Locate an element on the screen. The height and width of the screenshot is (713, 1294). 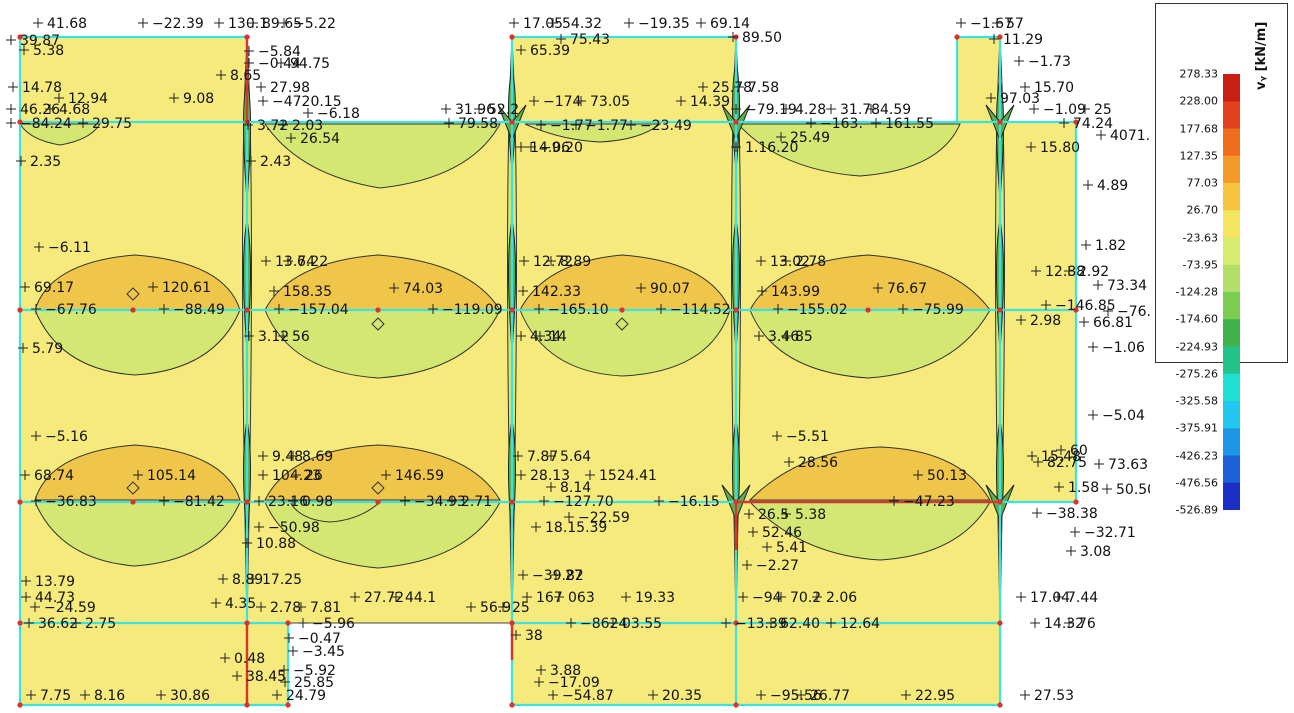
value-label: 4.89 is located at coordinates (1112, 186).